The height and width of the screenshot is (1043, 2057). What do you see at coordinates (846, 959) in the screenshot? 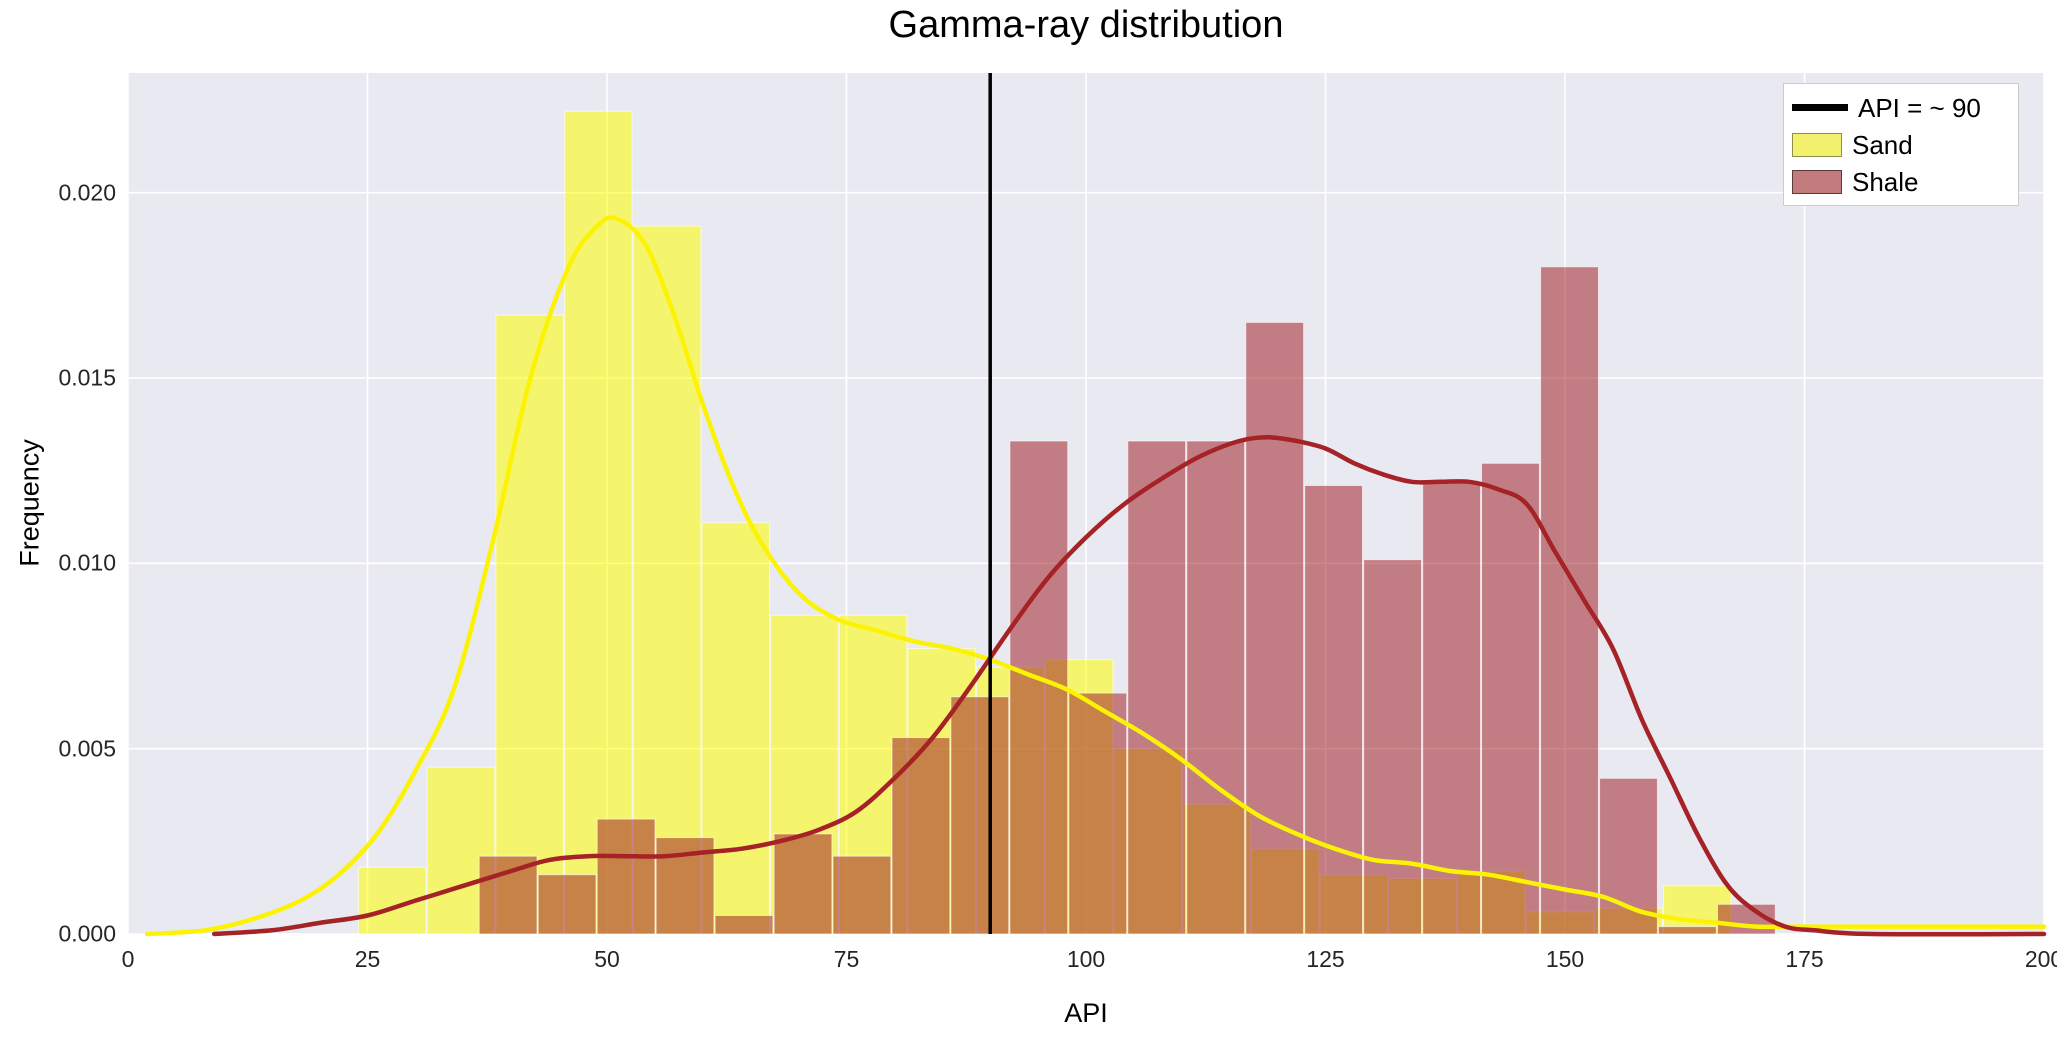
I see `x-tick-label: 75` at bounding box center [846, 959].